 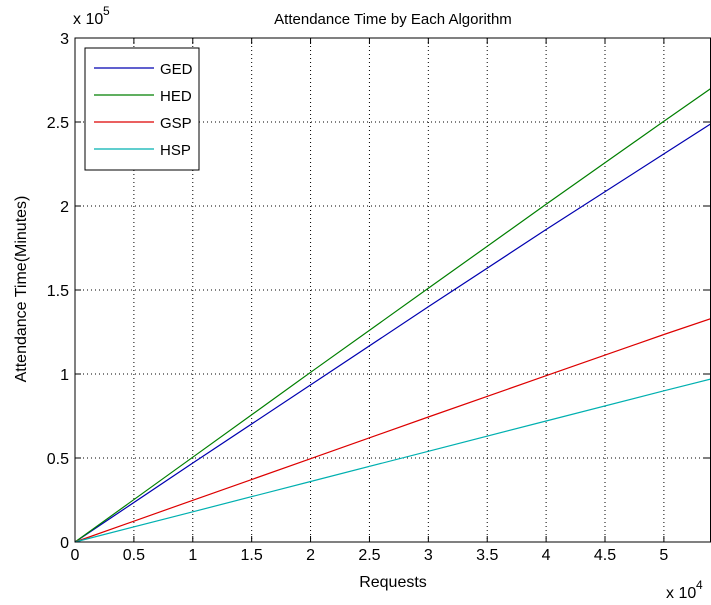 I want to click on y-multiplier-exponent: 5, so click(x=106, y=11).